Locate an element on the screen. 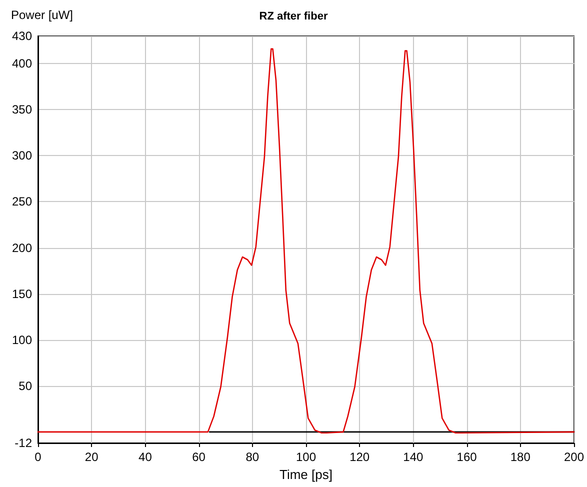  x-tick-label: 200 is located at coordinates (574, 457).